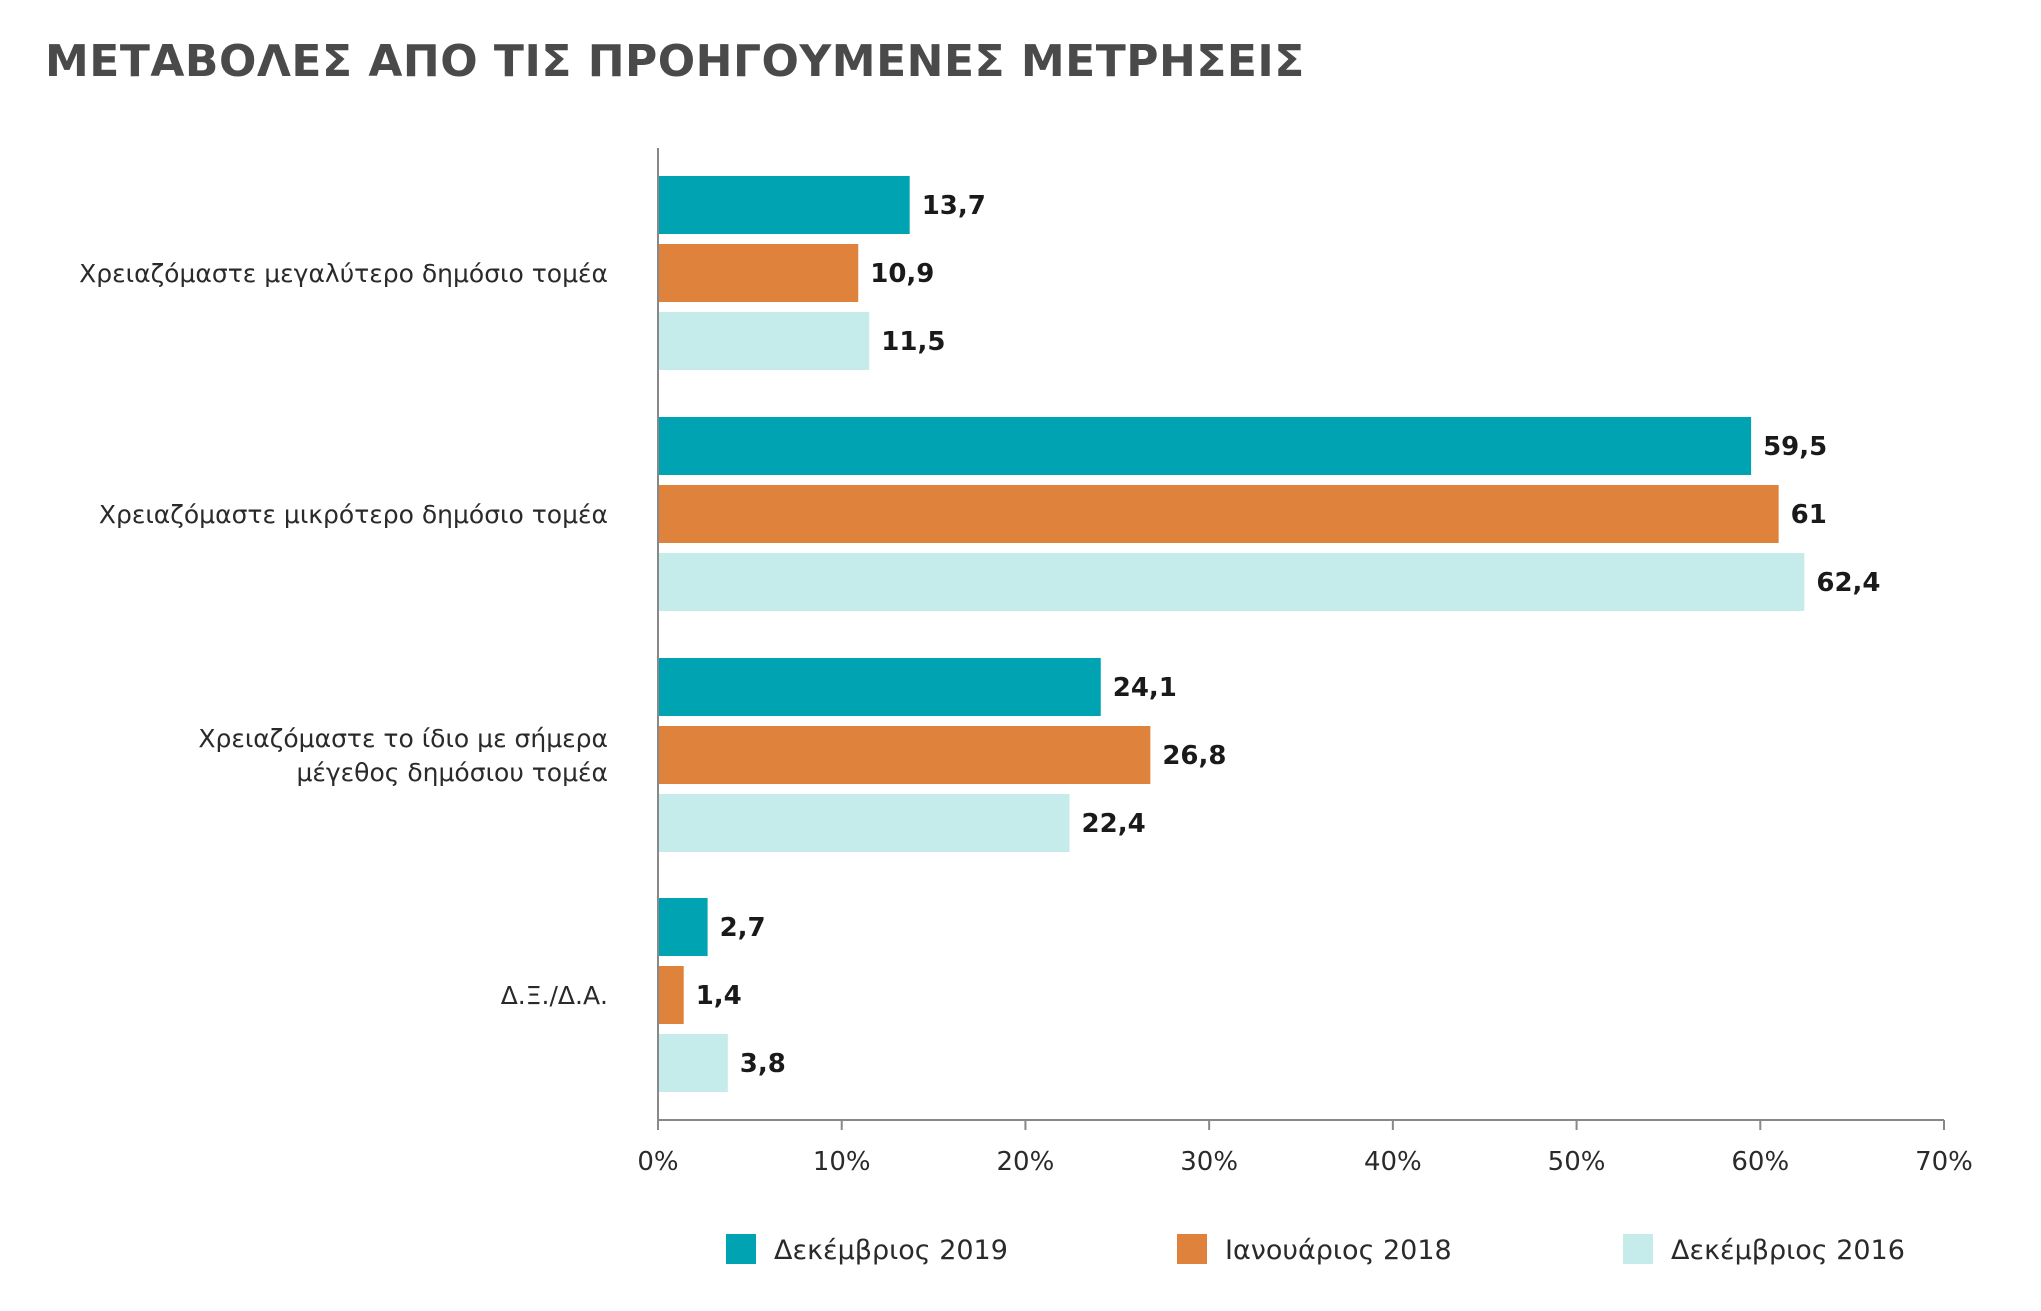  Describe the element at coordinates (719, 996) in the screenshot. I see `data-label: 1,4` at that location.